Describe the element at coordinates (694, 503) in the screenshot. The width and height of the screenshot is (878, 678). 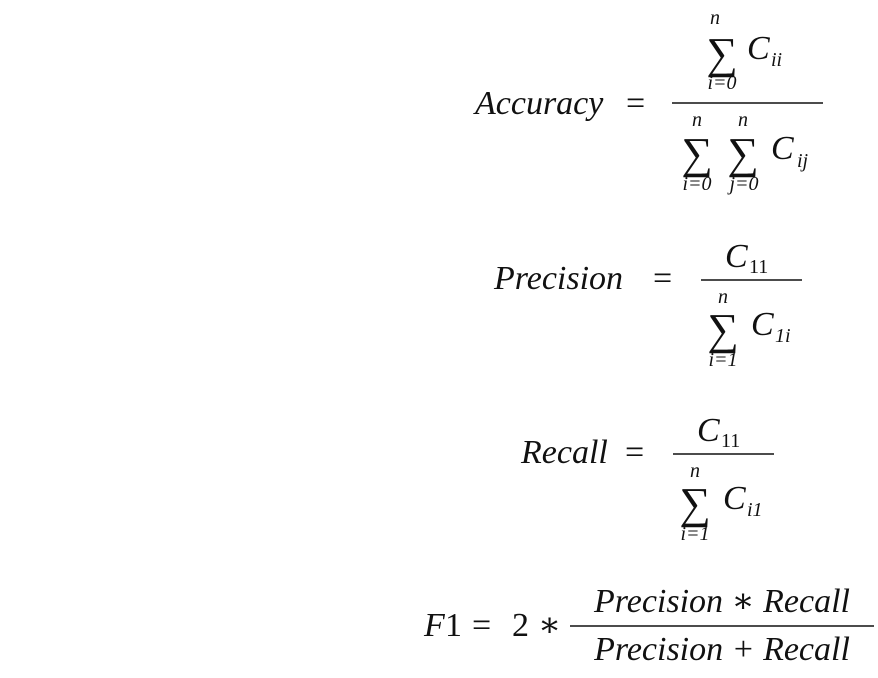
I see `recall-den-sum-symbol: ∑` at that location.